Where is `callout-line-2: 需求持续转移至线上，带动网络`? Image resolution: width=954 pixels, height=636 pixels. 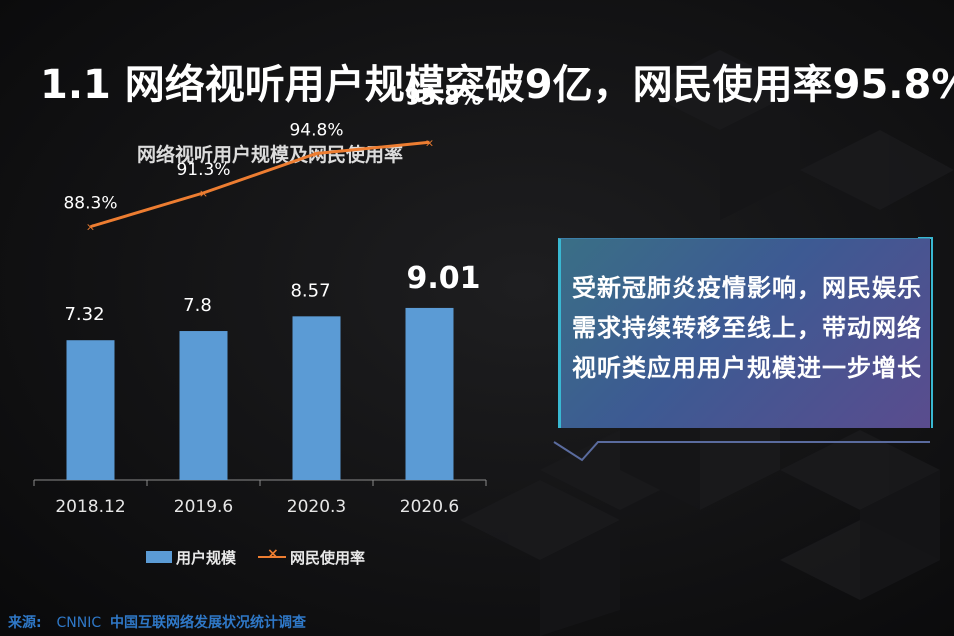
callout-line-2: 需求持续转移至线上，带动网络 is located at coordinates (747, 328).